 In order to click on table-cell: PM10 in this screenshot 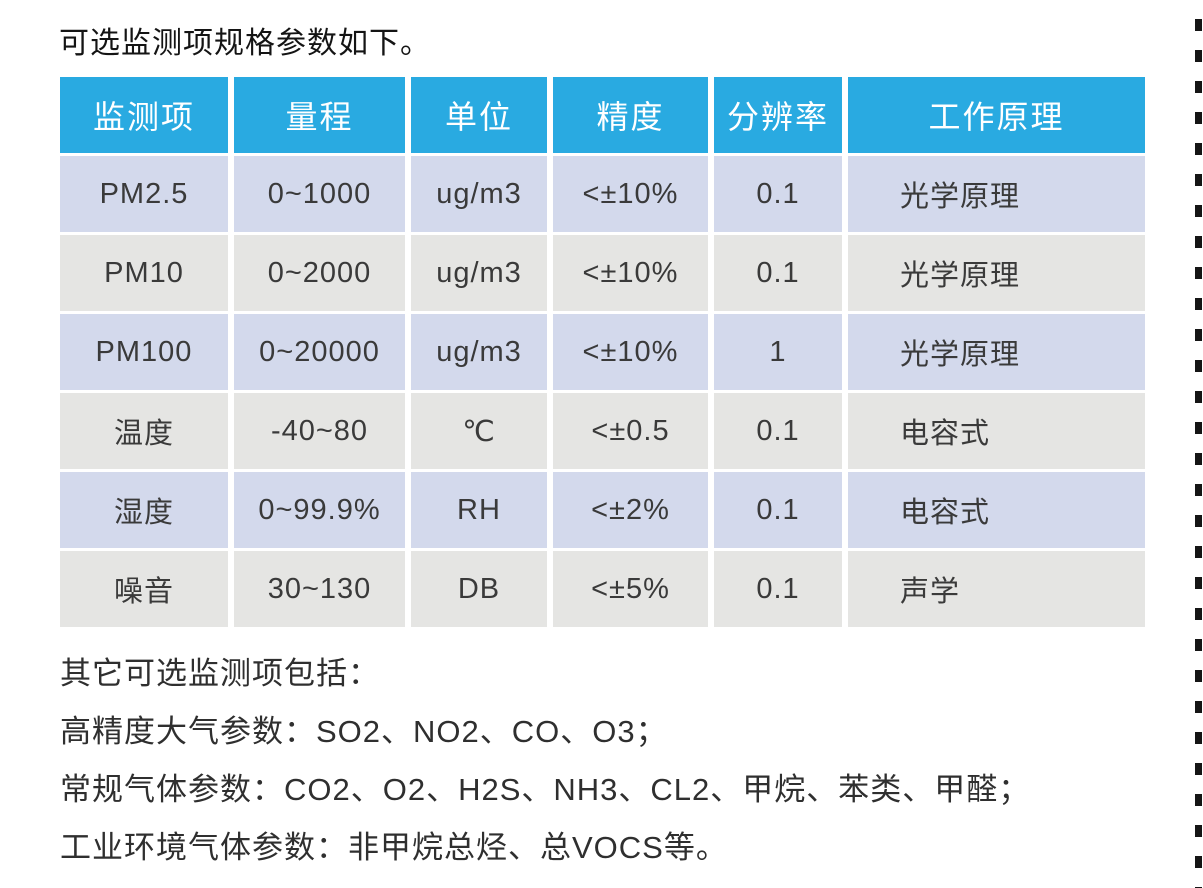, I will do `click(144, 273)`.